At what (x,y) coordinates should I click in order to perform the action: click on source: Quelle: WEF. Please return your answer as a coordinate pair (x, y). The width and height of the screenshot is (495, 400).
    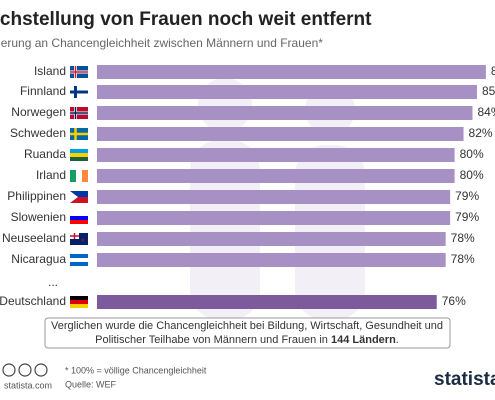
    Looking at the image, I should click on (91, 384).